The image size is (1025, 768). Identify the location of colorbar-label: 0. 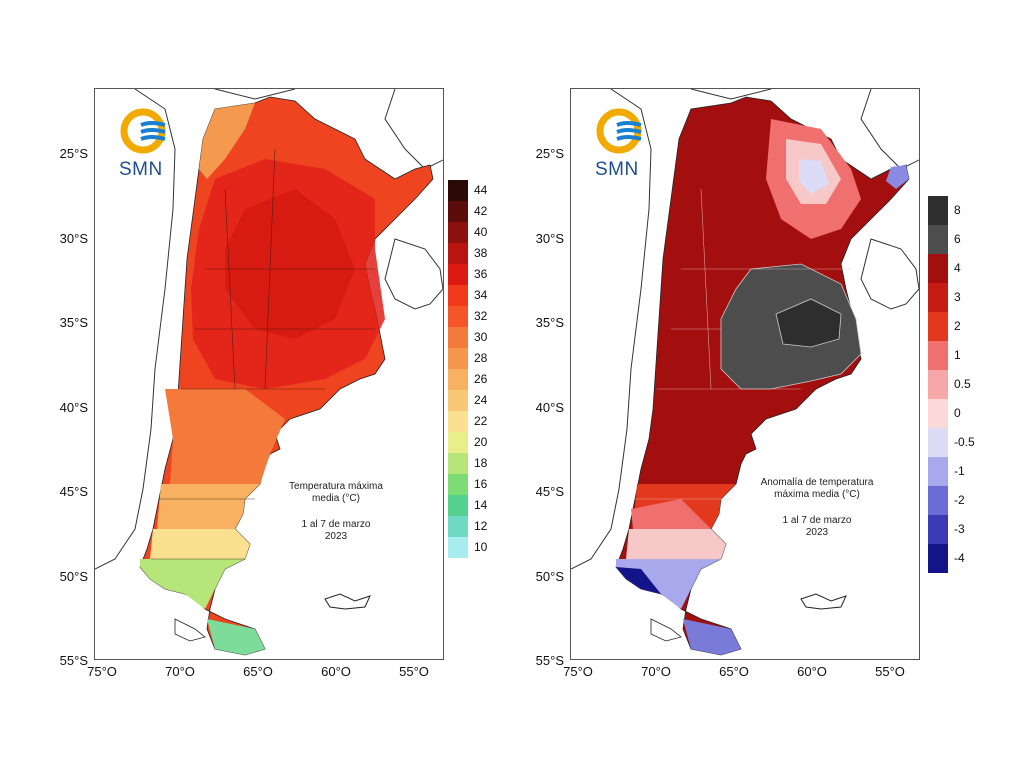
(957, 412).